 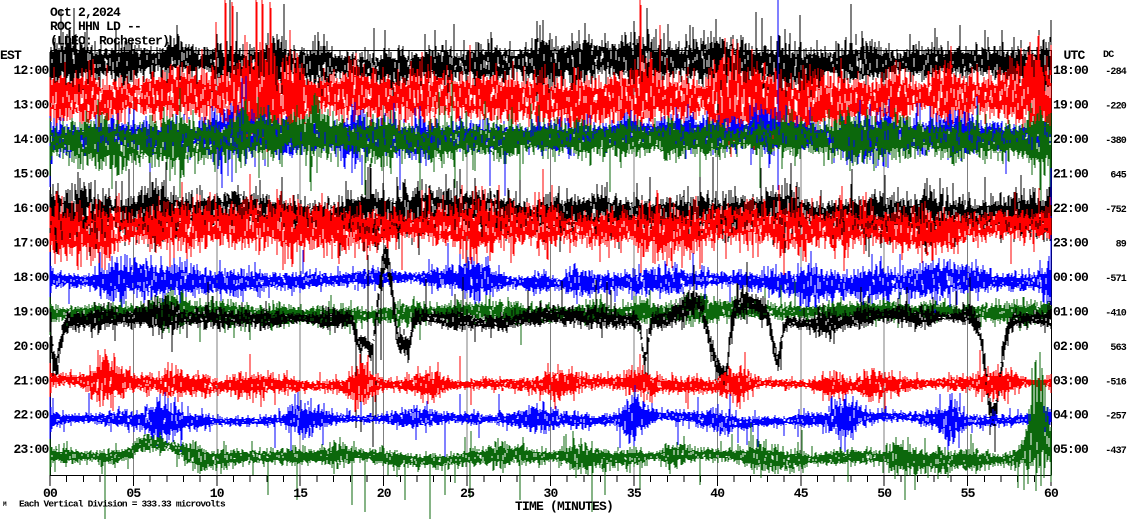 I want to click on svg-text: 25, so click(x=467, y=493).